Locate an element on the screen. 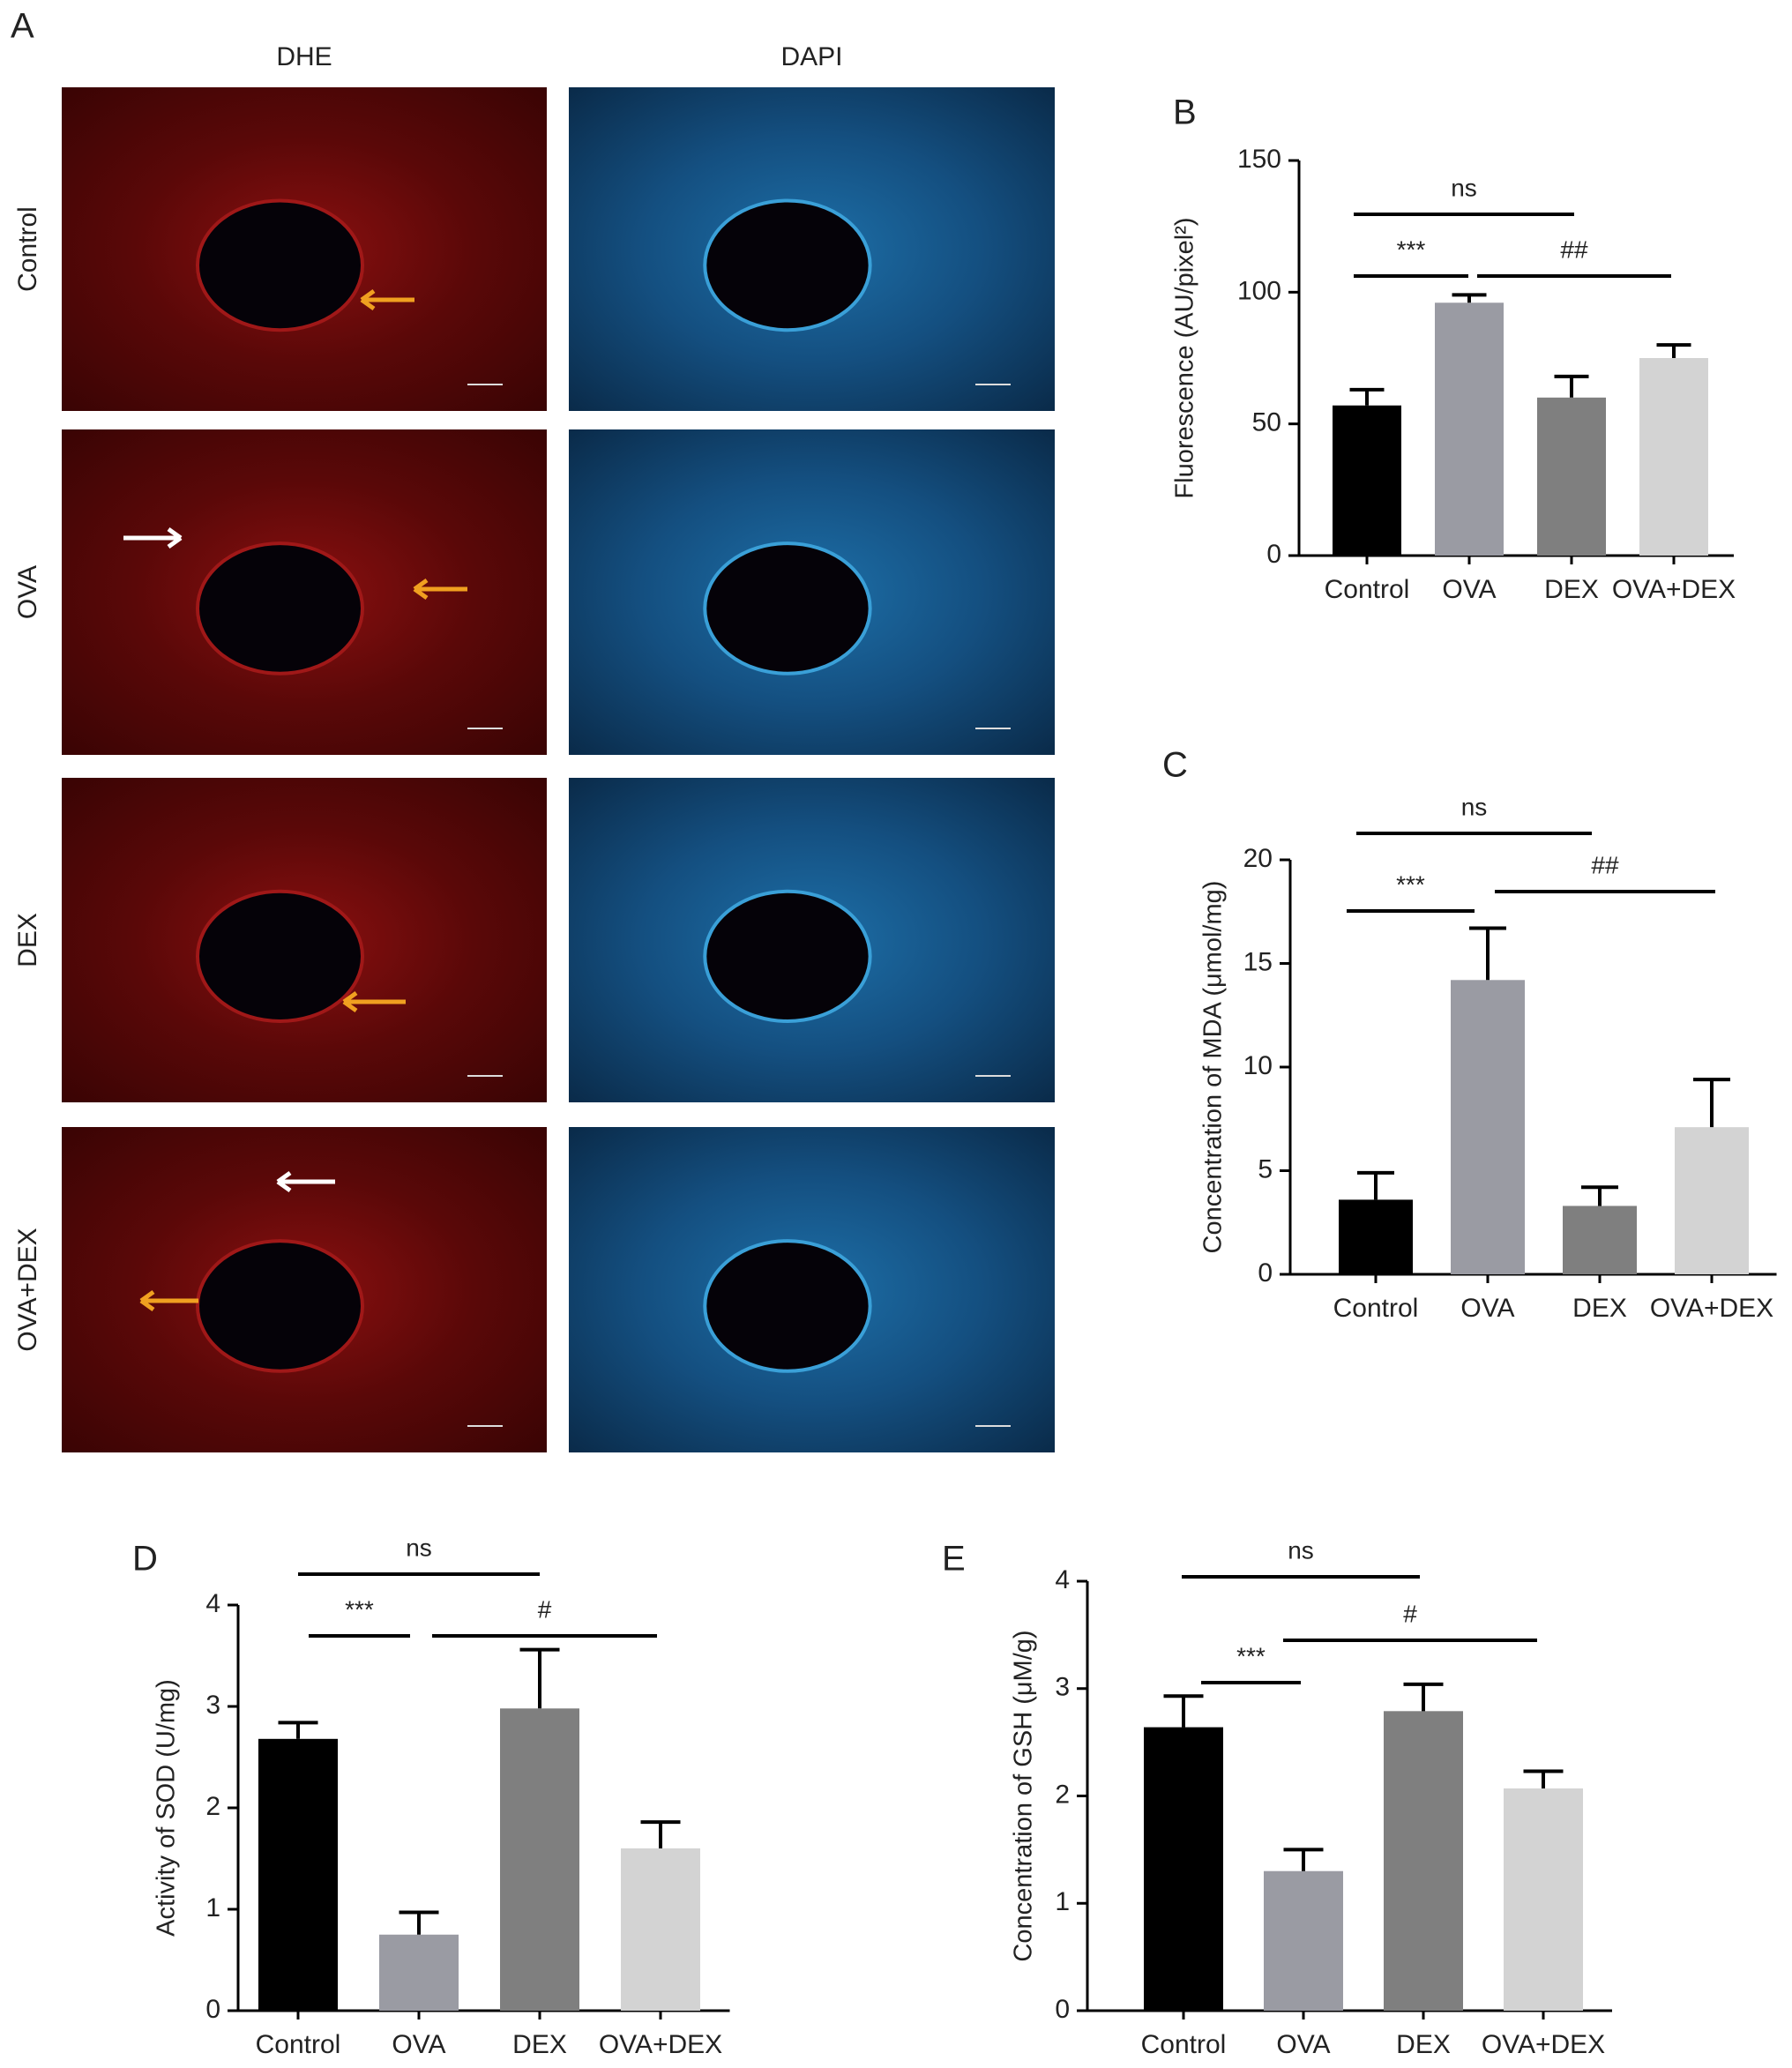 The image size is (1792, 2068). panel-label: B is located at coordinates (1185, 112).